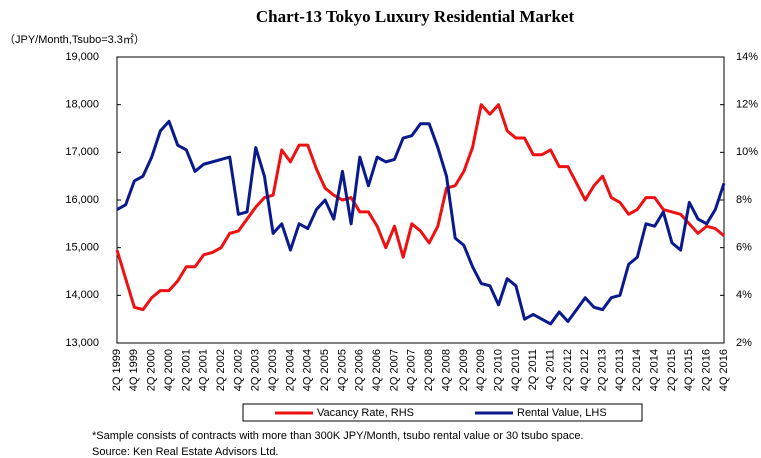 The image size is (761, 458). What do you see at coordinates (169, 370) in the screenshot?
I see `x-tick-label: 4Q 2000` at bounding box center [169, 370].